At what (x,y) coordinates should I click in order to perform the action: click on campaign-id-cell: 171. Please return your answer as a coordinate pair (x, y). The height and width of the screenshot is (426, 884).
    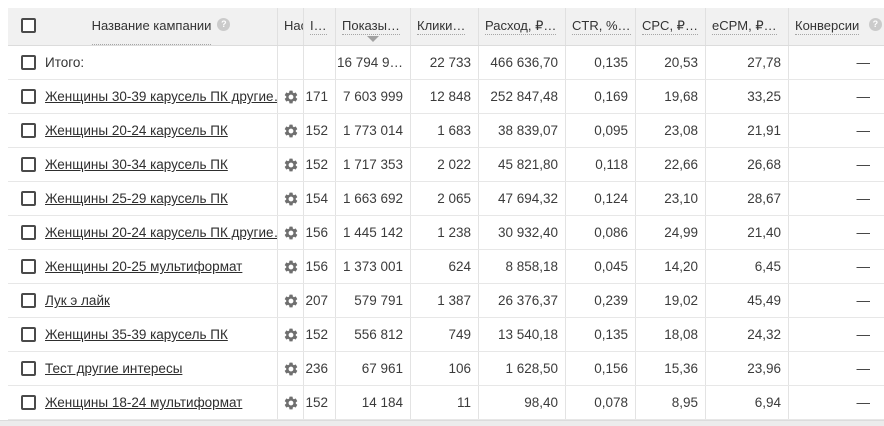
    Looking at the image, I should click on (319, 96).